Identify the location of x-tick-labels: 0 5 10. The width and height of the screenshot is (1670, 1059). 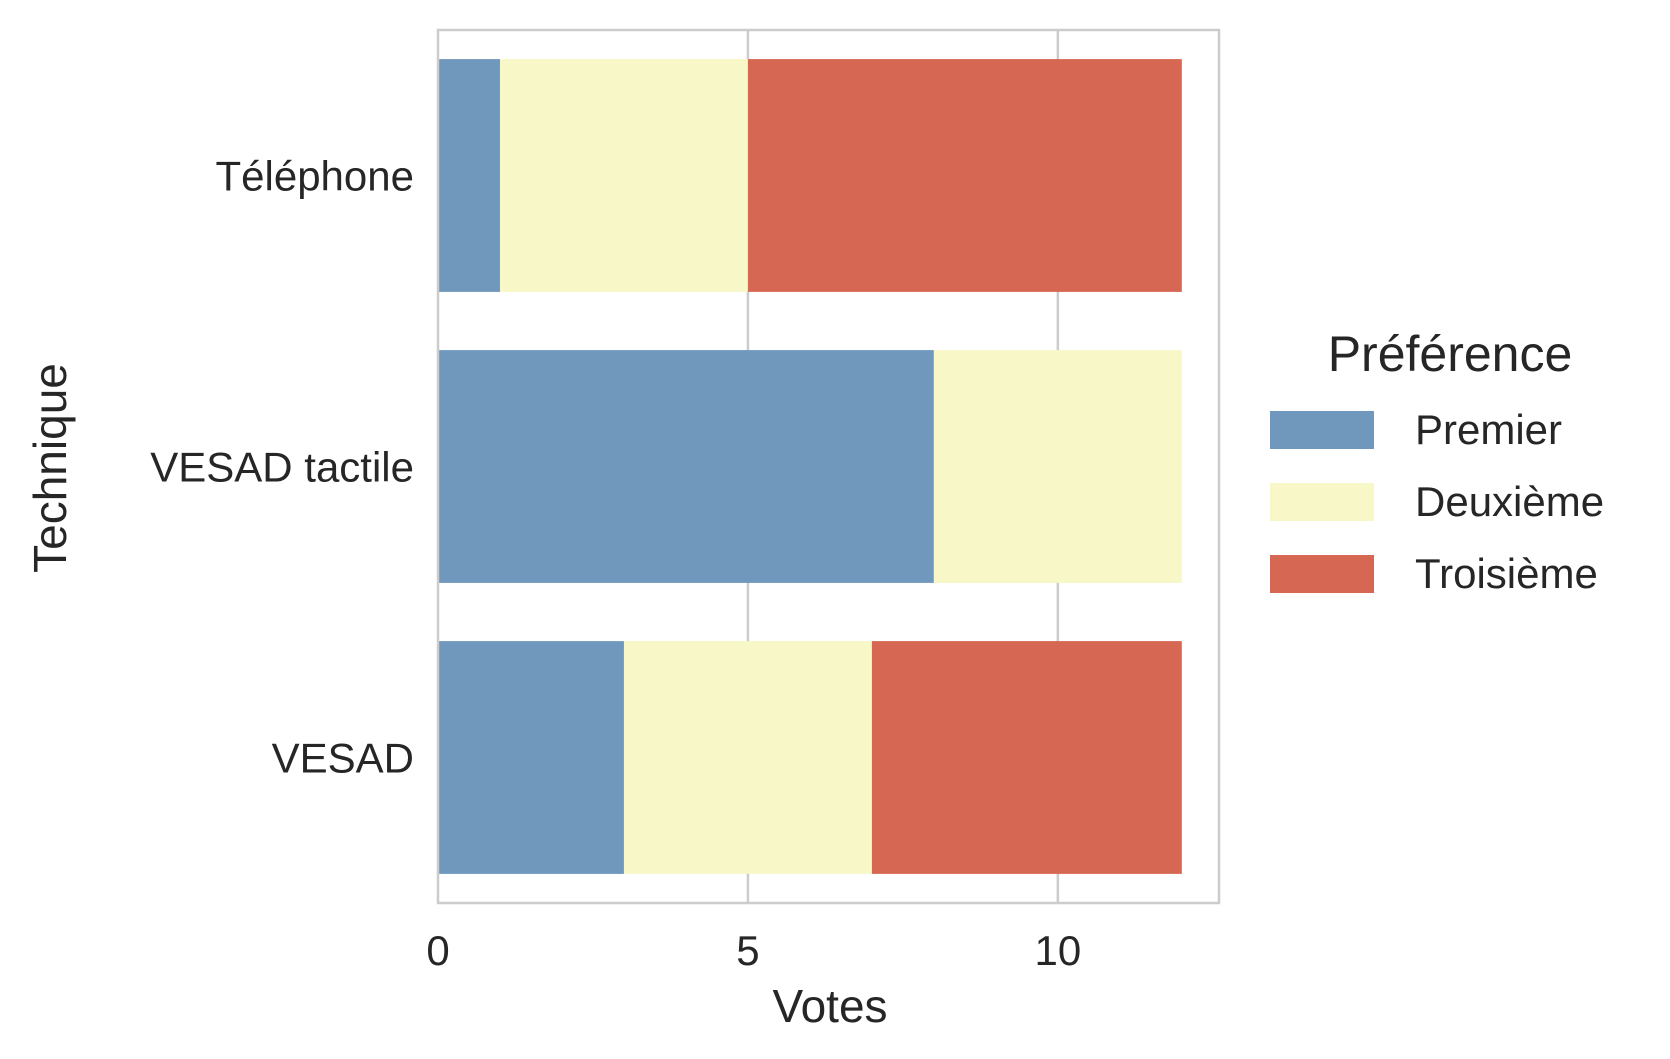
(753, 950).